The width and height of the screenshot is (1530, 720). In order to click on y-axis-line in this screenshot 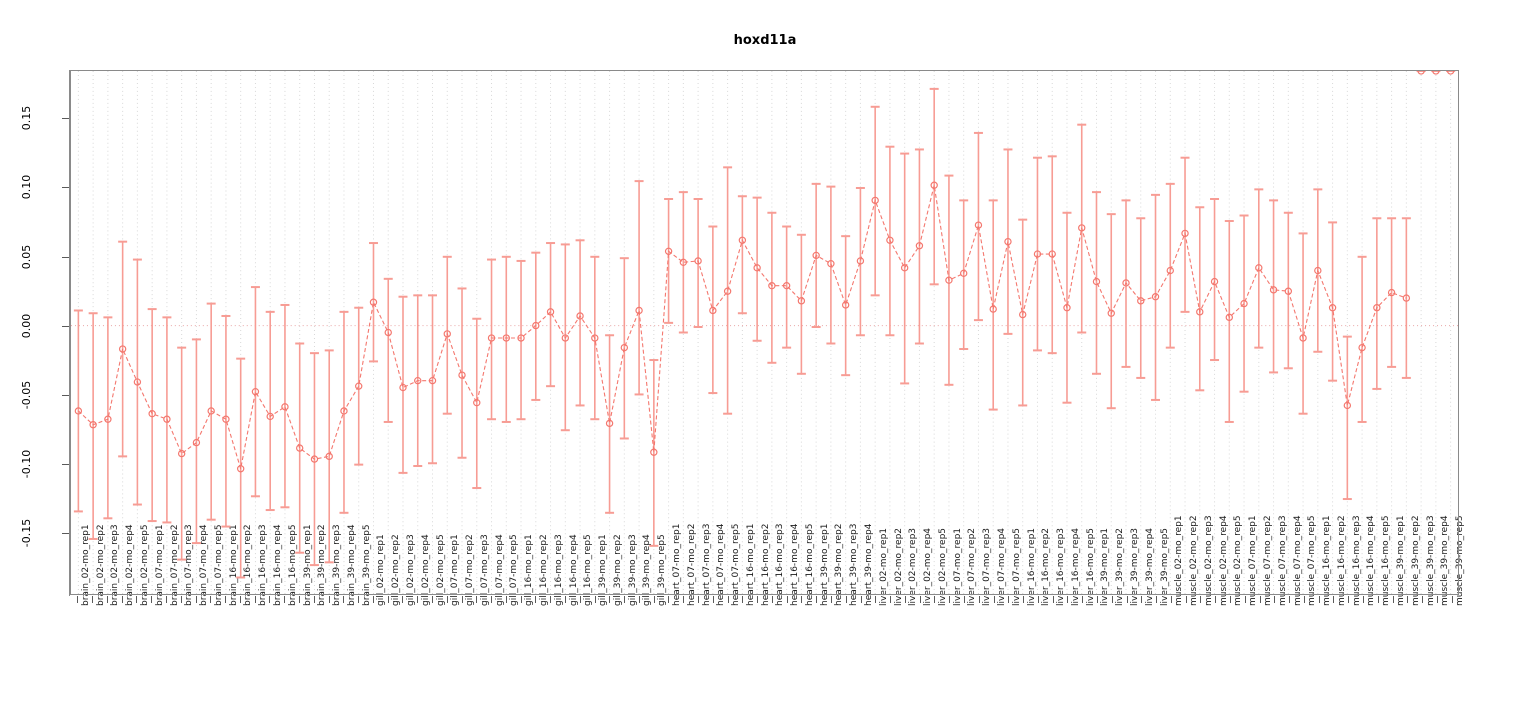, I will do `click(69, 333)`.